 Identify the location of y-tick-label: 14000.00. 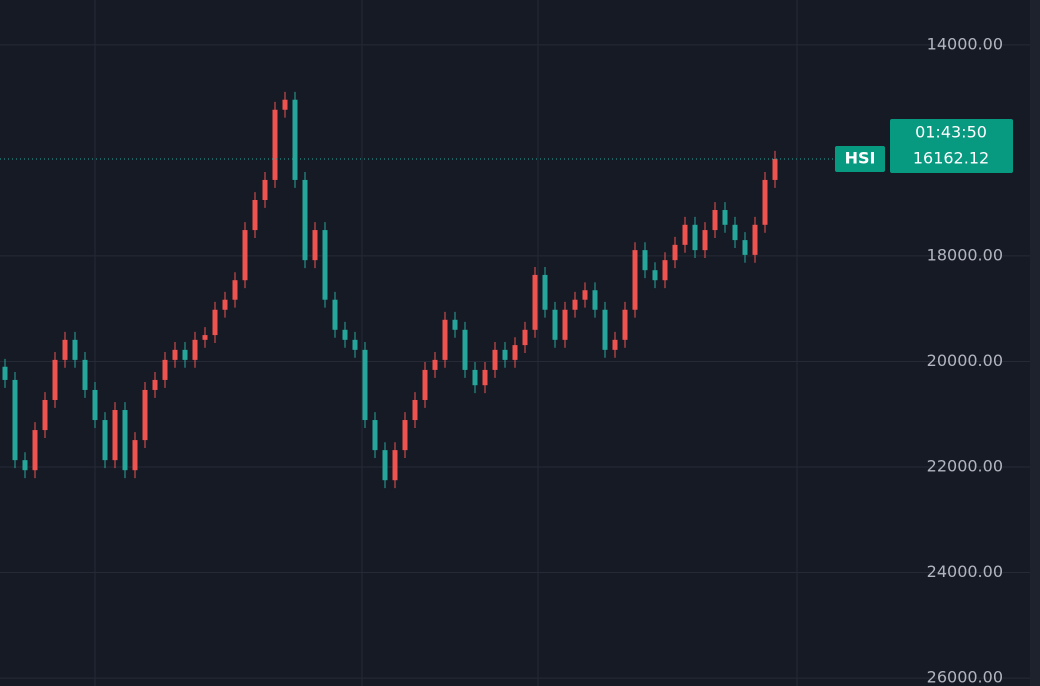
(965, 43).